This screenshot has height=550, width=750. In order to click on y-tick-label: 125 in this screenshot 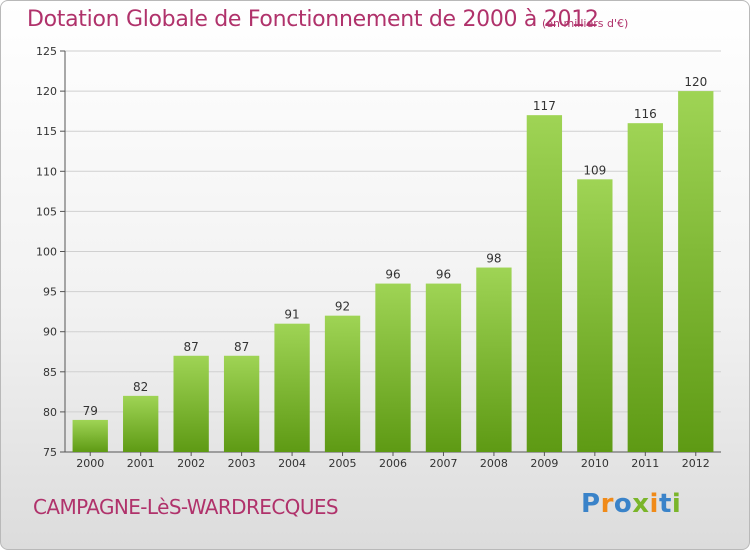, I will do `click(46, 51)`.